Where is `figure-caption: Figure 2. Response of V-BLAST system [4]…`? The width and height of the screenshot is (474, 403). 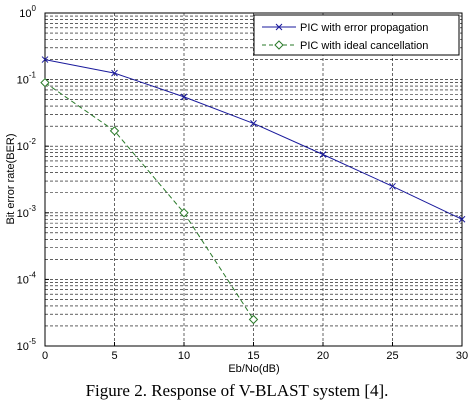
figure-caption: Figure 2. Response of V-BLAST system [4]… is located at coordinates (237, 390).